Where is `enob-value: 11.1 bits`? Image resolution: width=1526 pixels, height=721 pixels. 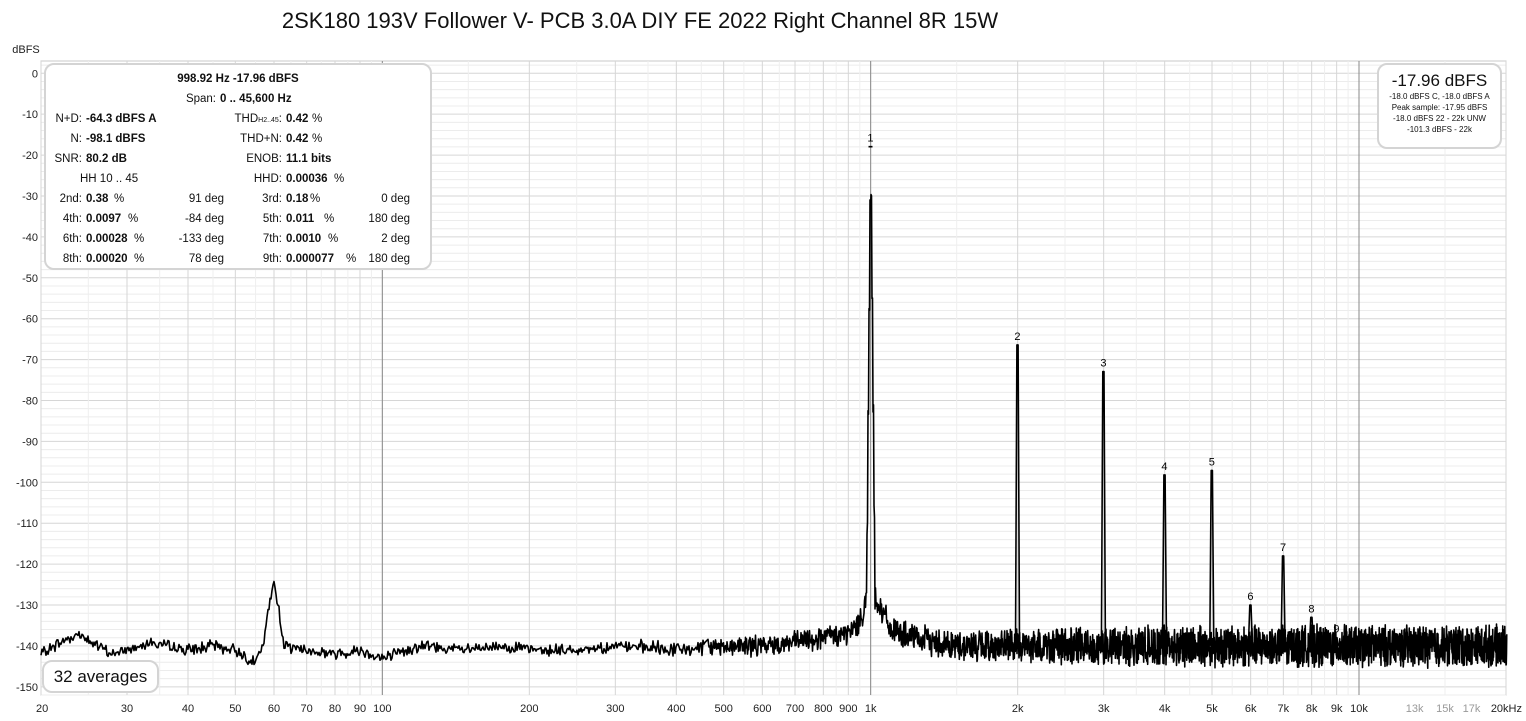 enob-value: 11.1 bits is located at coordinates (309, 159).